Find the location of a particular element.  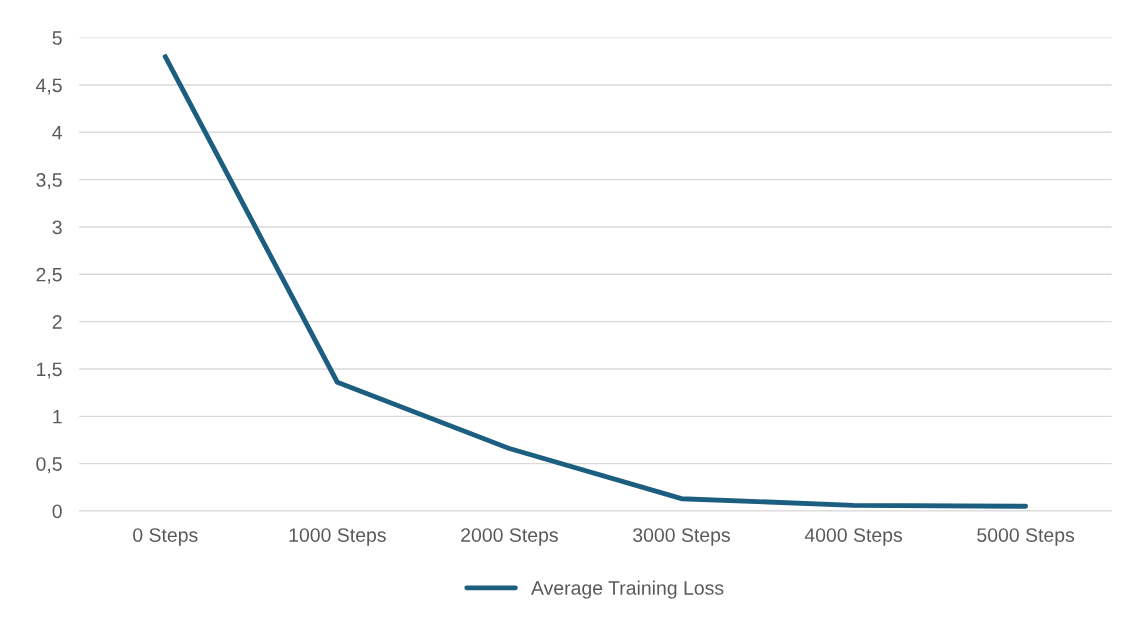

x-tick-label: 1000 Steps is located at coordinates (337, 537).